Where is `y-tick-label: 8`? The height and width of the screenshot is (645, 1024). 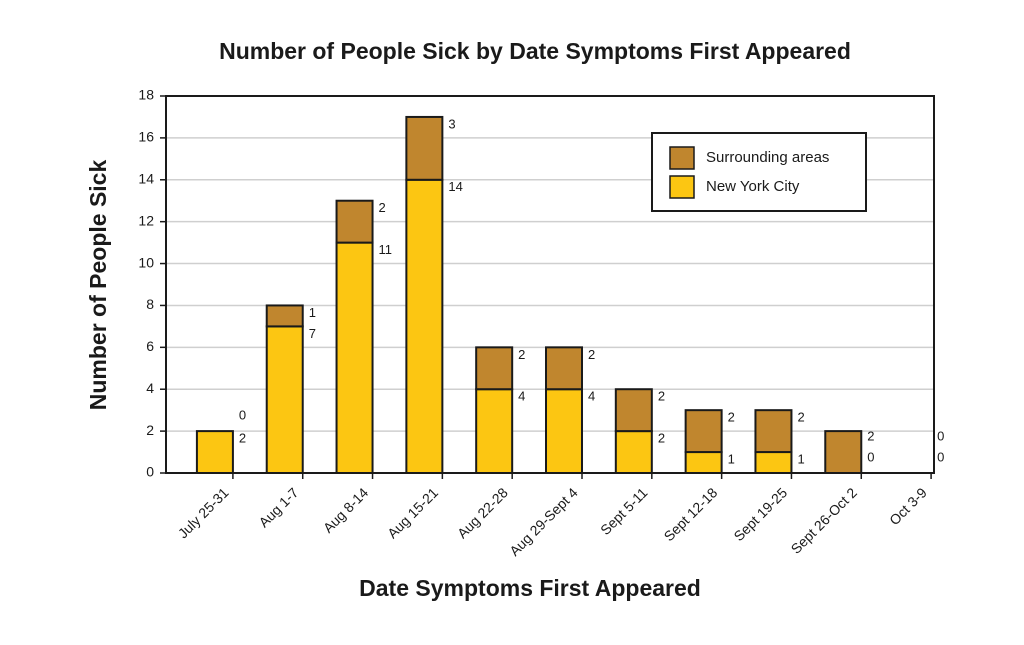
y-tick-label: 8 is located at coordinates (150, 304).